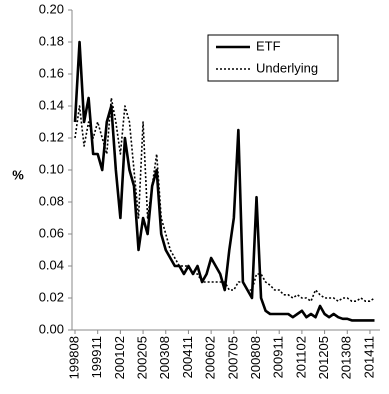  I want to click on x-tick-label: 199911, so click(96, 357).